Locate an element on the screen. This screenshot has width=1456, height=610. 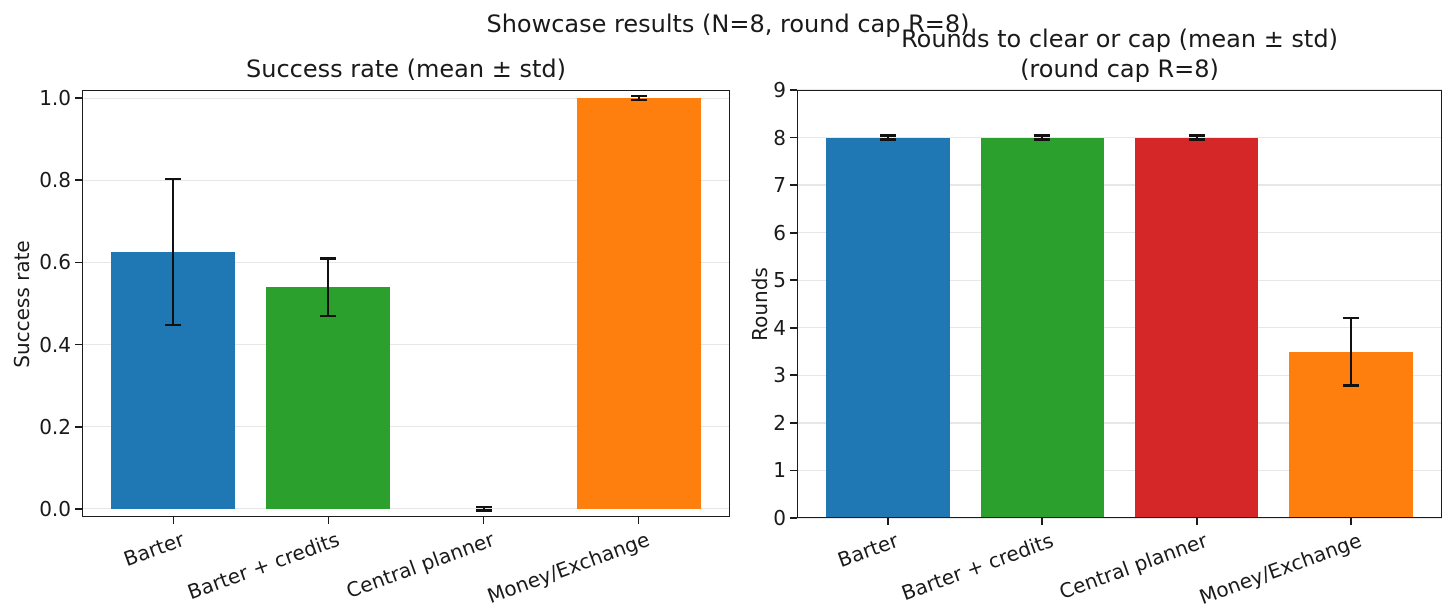
chart-success-rate-mean-std-ytick-label-0.6: 0.6 is located at coordinates (55, 262).